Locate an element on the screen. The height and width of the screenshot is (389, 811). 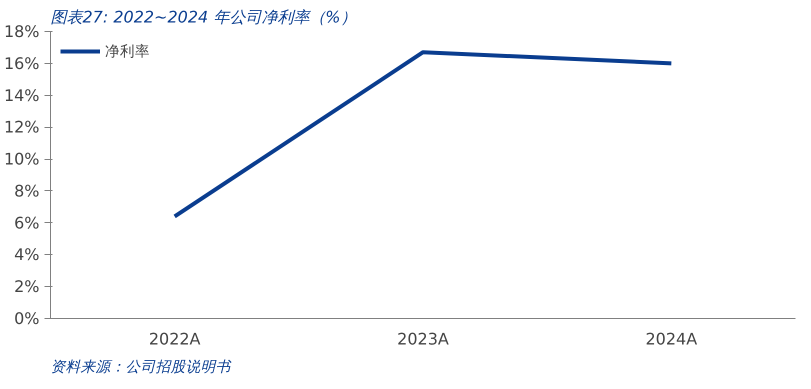
y-tick-label: 2% is located at coordinates (27, 286).